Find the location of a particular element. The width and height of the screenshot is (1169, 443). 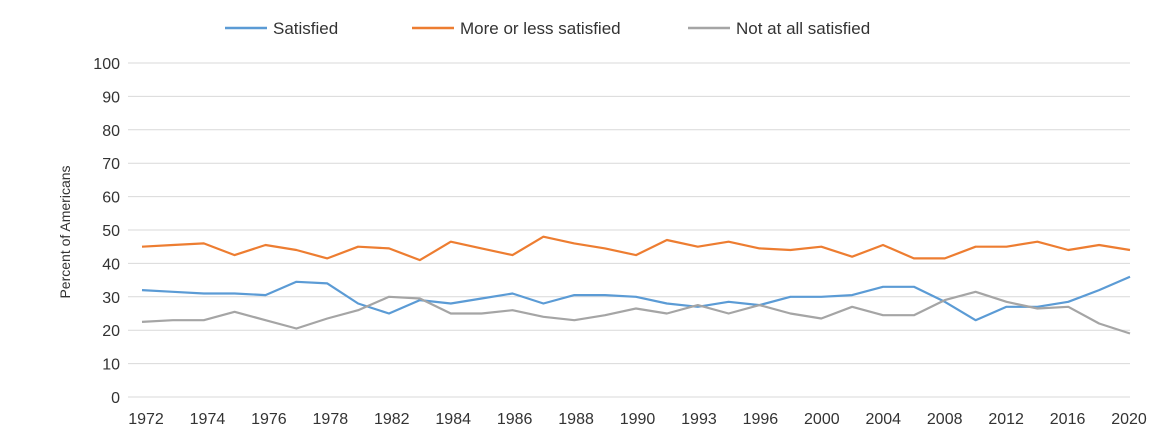

x-tick-label: 2004 is located at coordinates (883, 419).